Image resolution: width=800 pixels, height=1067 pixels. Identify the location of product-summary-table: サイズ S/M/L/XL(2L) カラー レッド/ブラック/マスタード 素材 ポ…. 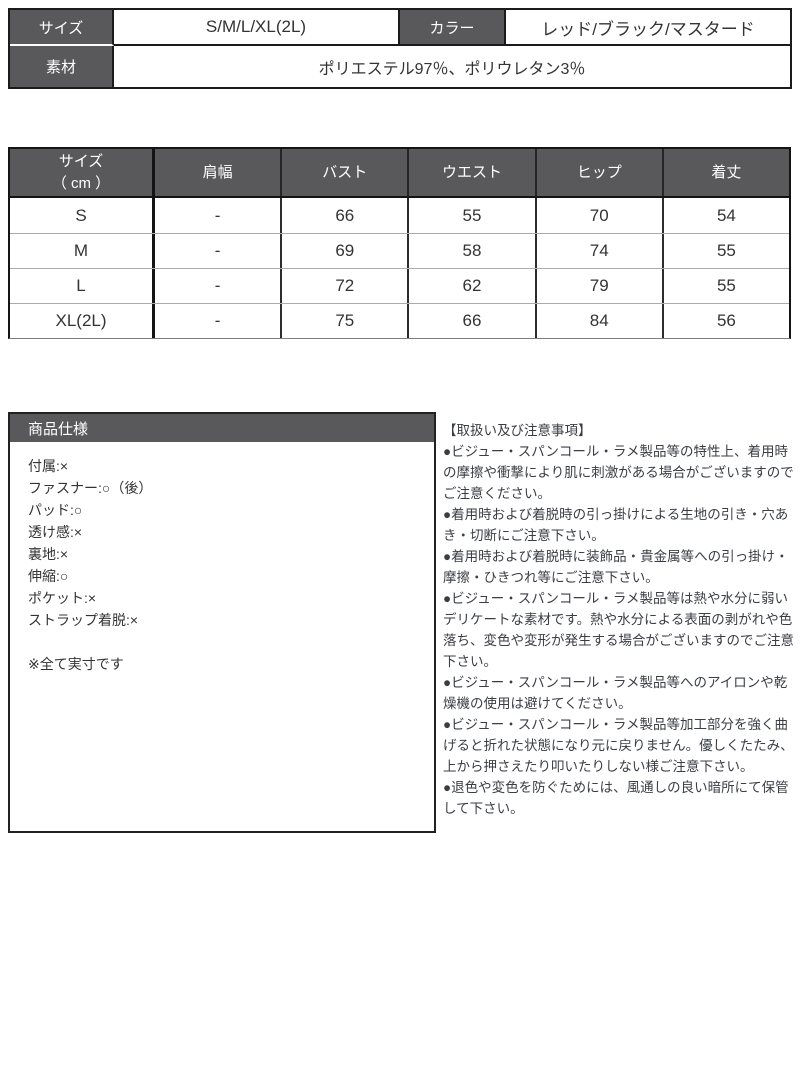
(400, 48).